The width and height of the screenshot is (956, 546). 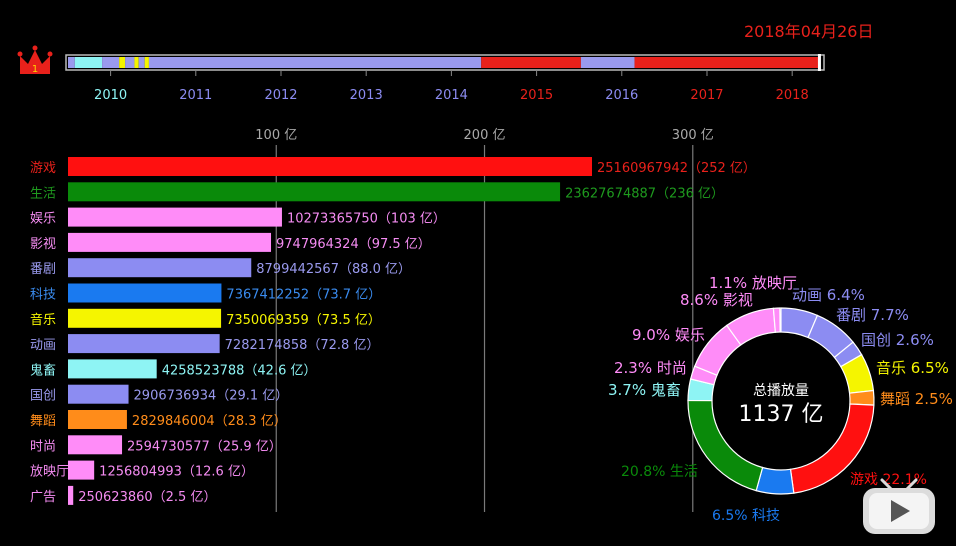 I want to click on bar-category-label: 放映厅, so click(x=49, y=472).